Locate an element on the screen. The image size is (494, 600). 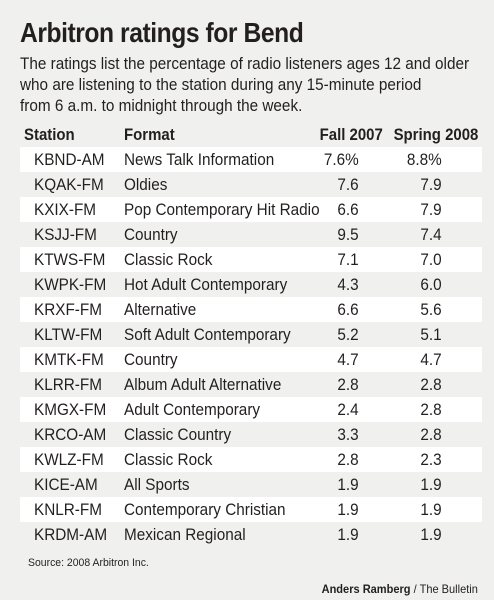
station-cell: KBND-AM is located at coordinates (69, 159).